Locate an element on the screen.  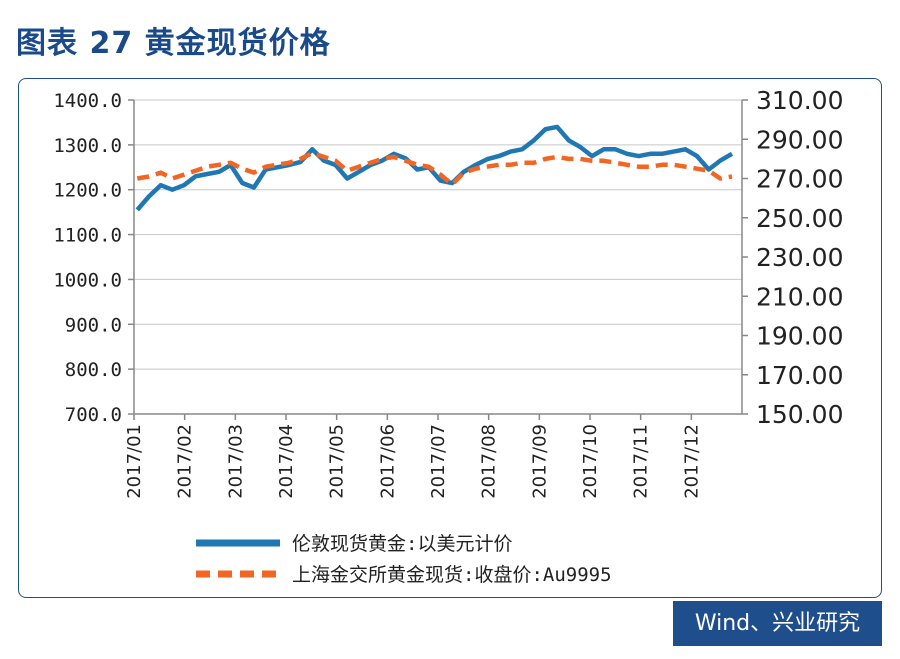
x-tick-label: 2017/08 is located at coordinates (489, 461).